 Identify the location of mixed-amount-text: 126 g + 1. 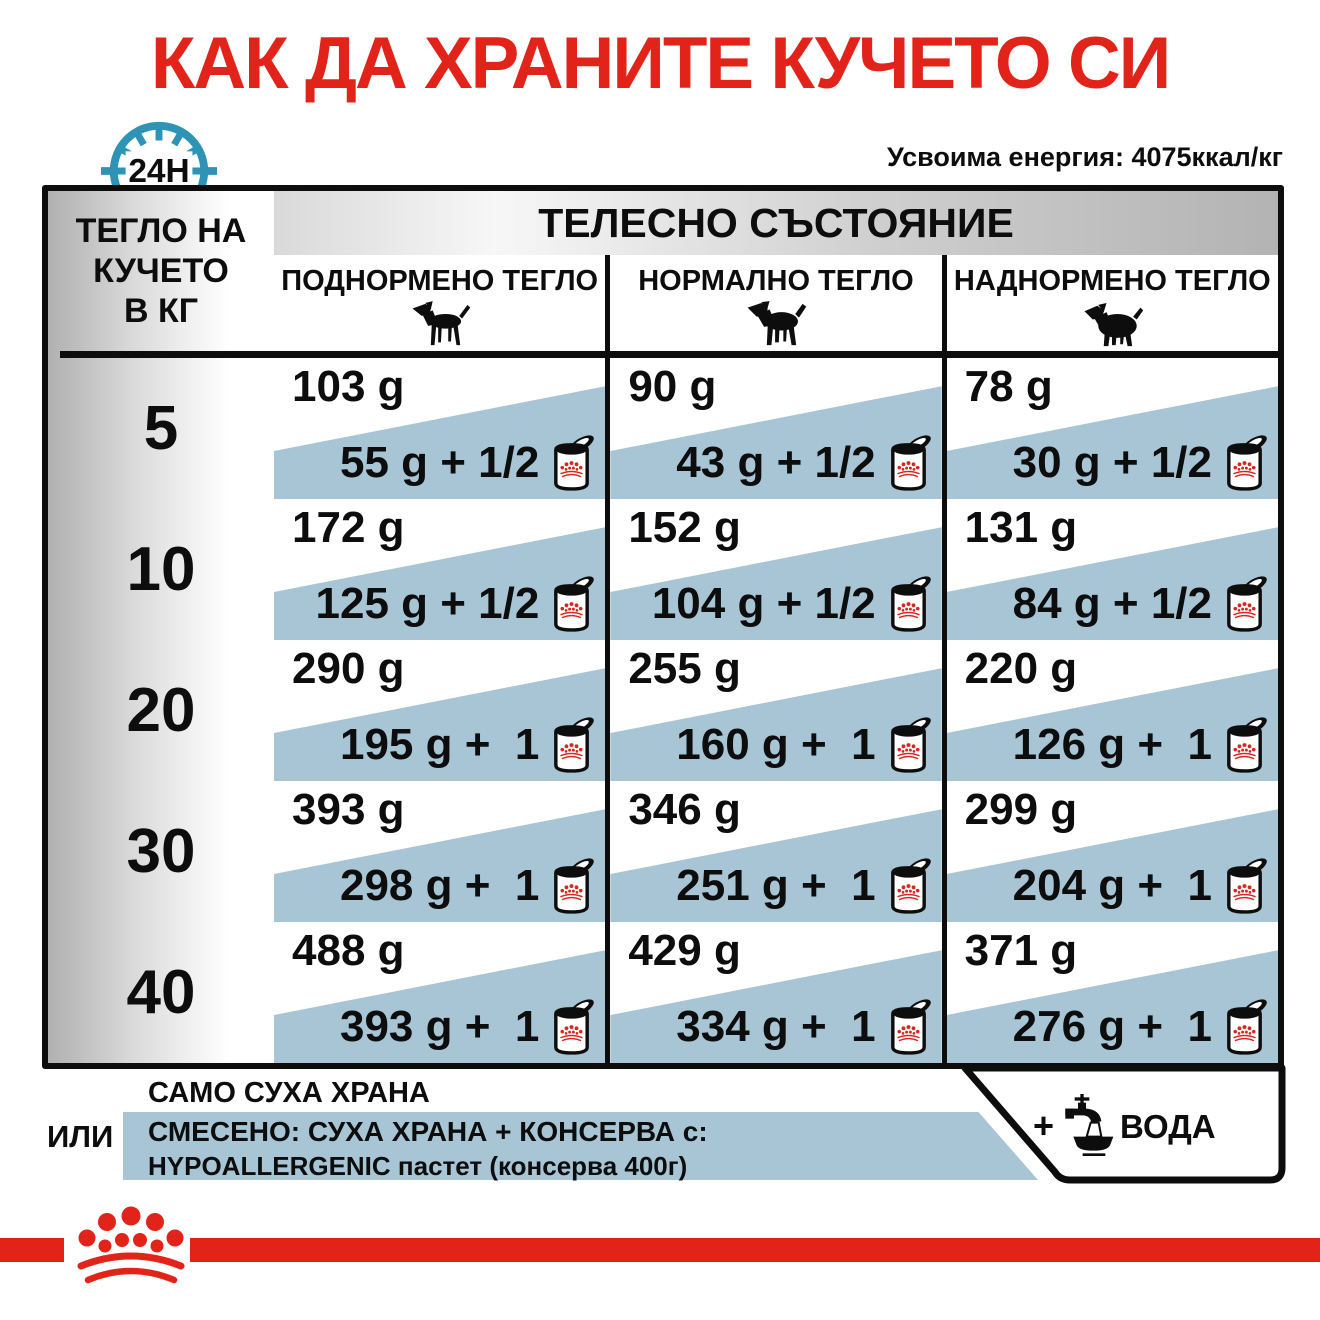
(1112, 744).